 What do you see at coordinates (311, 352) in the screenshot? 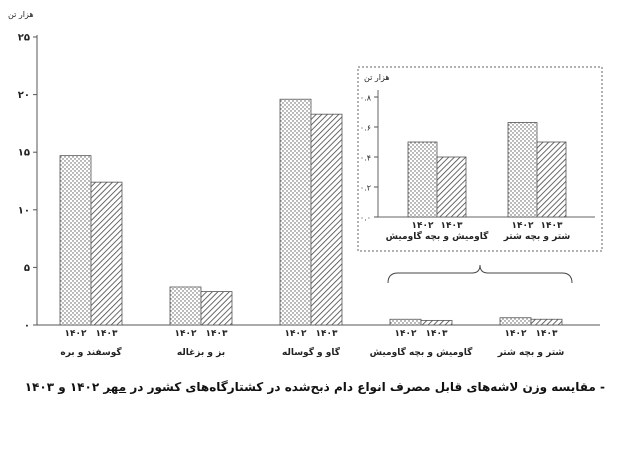
I see `category-label: گاو و گوساله` at bounding box center [311, 352].